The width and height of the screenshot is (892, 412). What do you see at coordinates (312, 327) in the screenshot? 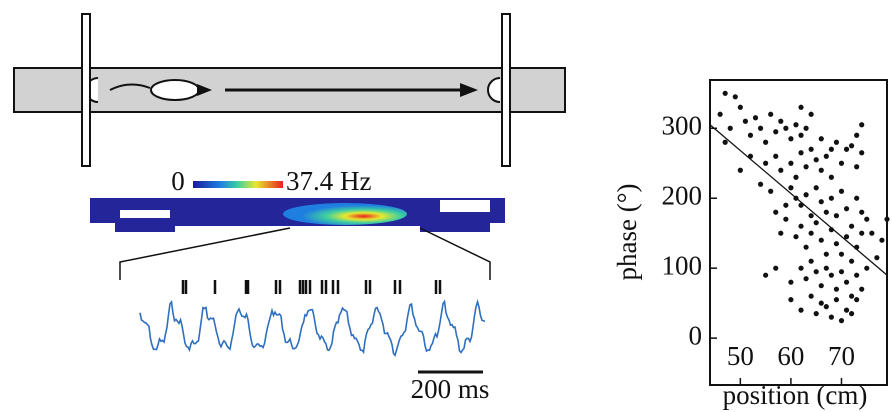
I see `lfp-trace` at bounding box center [312, 327].